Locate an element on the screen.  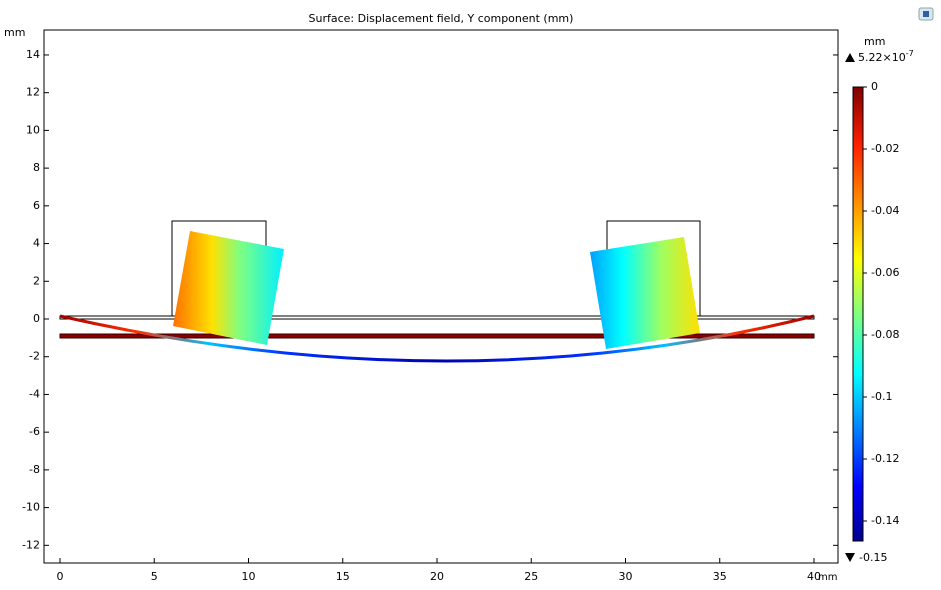
x-tick-label: 15 is located at coordinates (343, 576).